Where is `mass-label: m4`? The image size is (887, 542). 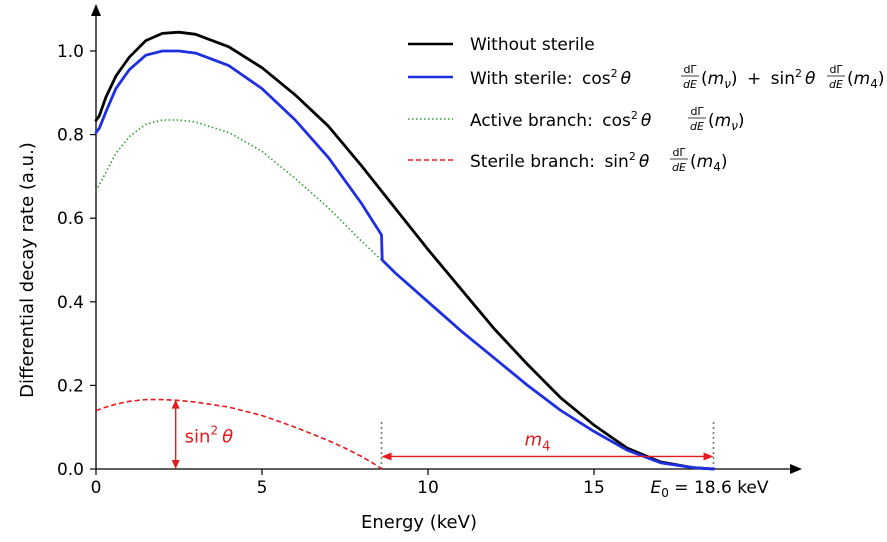
mass-label: m4 is located at coordinates (538, 441).